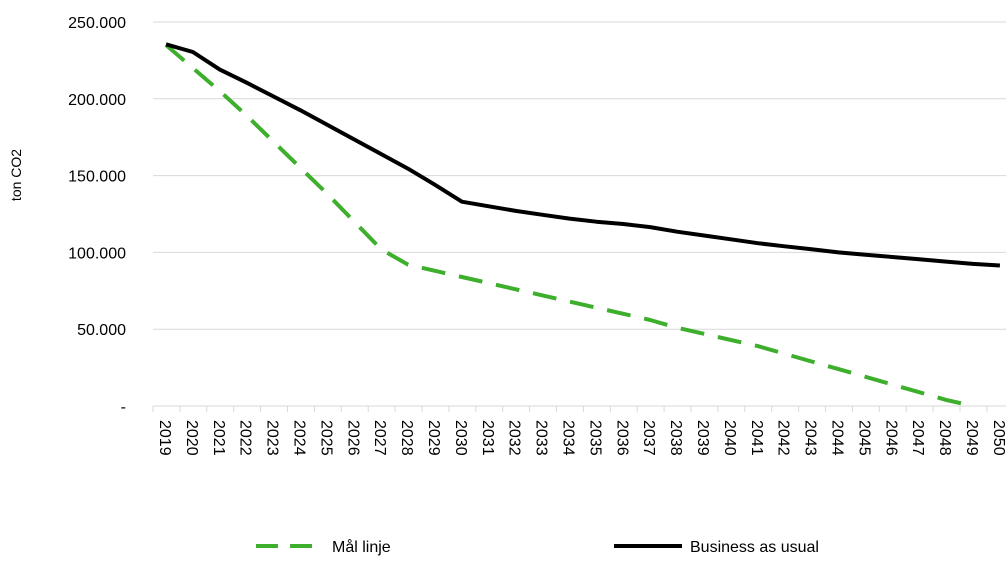 The width and height of the screenshot is (1006, 563). I want to click on x-tick-label: 2036, so click(621, 438).